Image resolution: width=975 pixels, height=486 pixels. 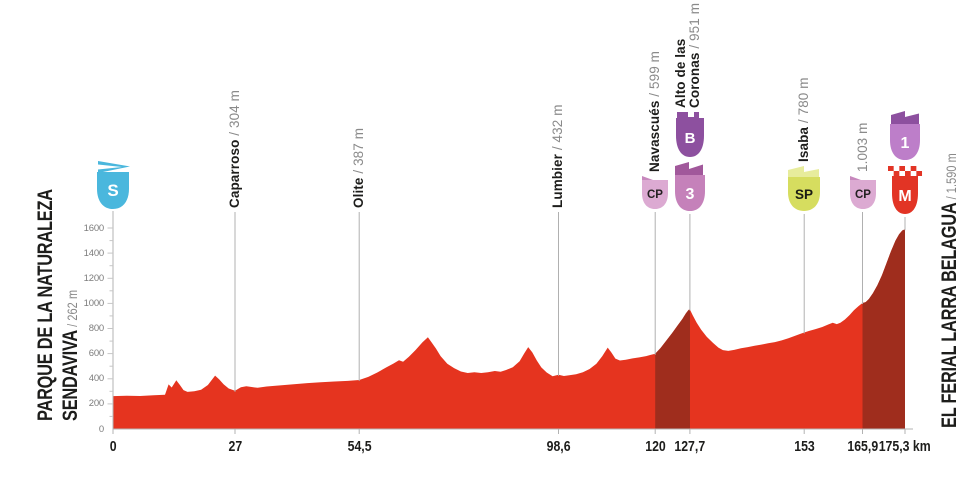 I want to click on y-axis-tick-label: 1000, so click(x=94, y=303).